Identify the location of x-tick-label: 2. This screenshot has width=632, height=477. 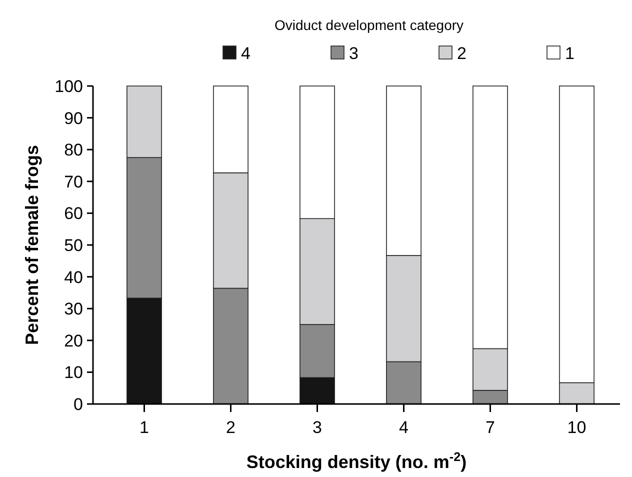
(231, 427).